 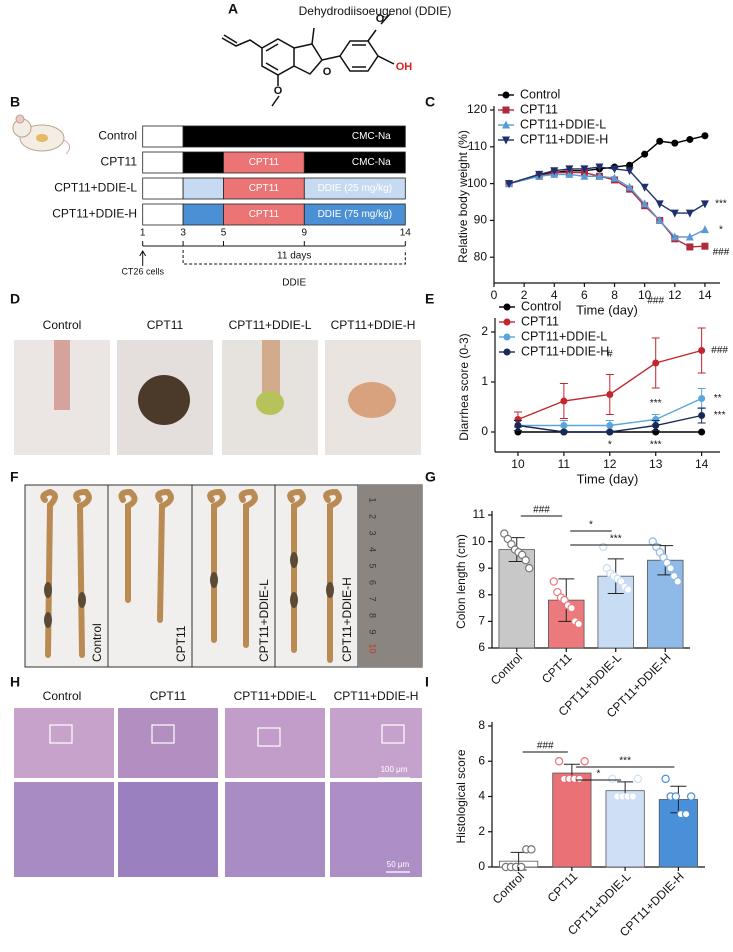 What do you see at coordinates (565, 351) in the screenshot?
I see `legend-label: CPT11+DDIE-H` at bounding box center [565, 351].